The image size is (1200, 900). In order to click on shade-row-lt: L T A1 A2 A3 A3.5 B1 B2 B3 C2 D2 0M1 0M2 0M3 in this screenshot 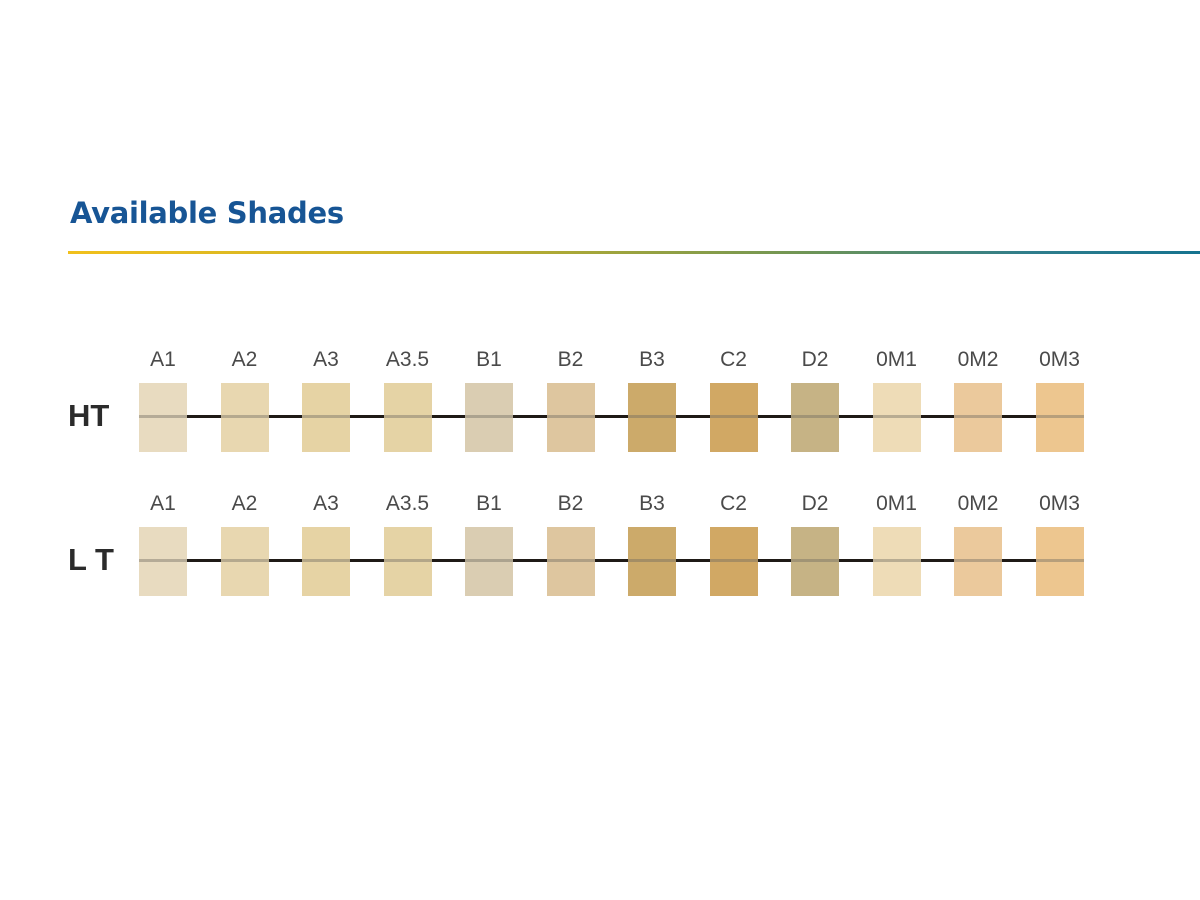, I will do `click(600, 548)`.